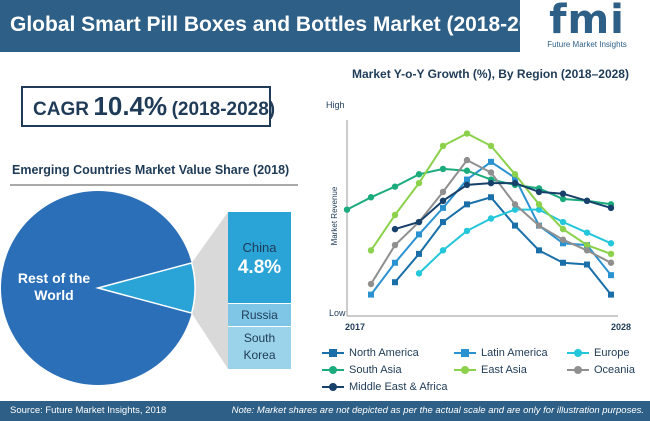 This screenshot has height=421, width=650. Describe the element at coordinates (504, 370) in the screenshot. I see `legend-label: East Asia` at that location.